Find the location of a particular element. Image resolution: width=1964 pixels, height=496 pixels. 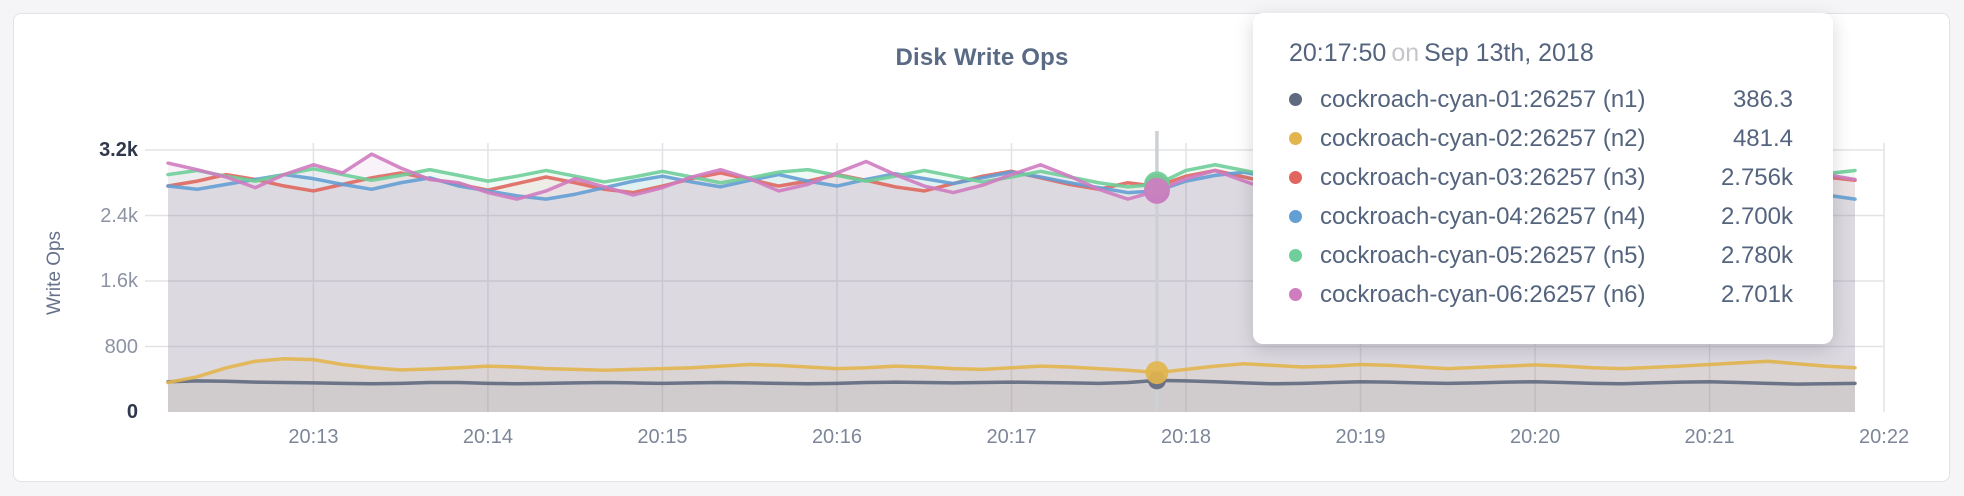

x-tick-label: 20:15 is located at coordinates (662, 437).